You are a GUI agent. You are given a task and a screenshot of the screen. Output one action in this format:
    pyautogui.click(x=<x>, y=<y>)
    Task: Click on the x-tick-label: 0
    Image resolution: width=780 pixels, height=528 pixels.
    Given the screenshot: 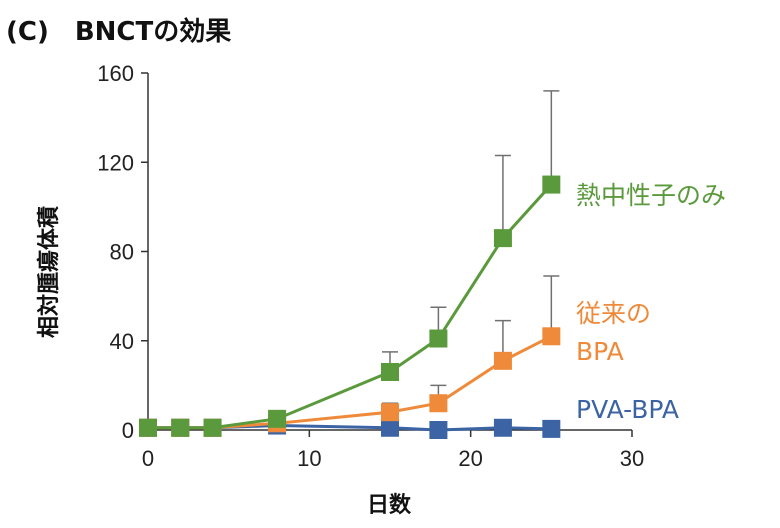 What is the action you would take?
    pyautogui.click(x=148, y=458)
    